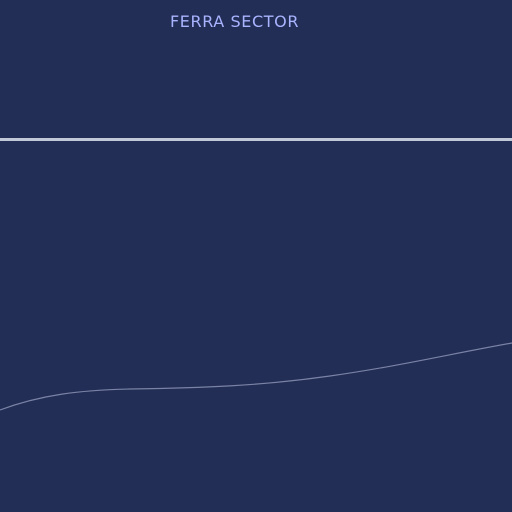 The height and width of the screenshot is (512, 512). What do you see at coordinates (256, 376) in the screenshot?
I see `terrain-ridge-line` at bounding box center [256, 376].